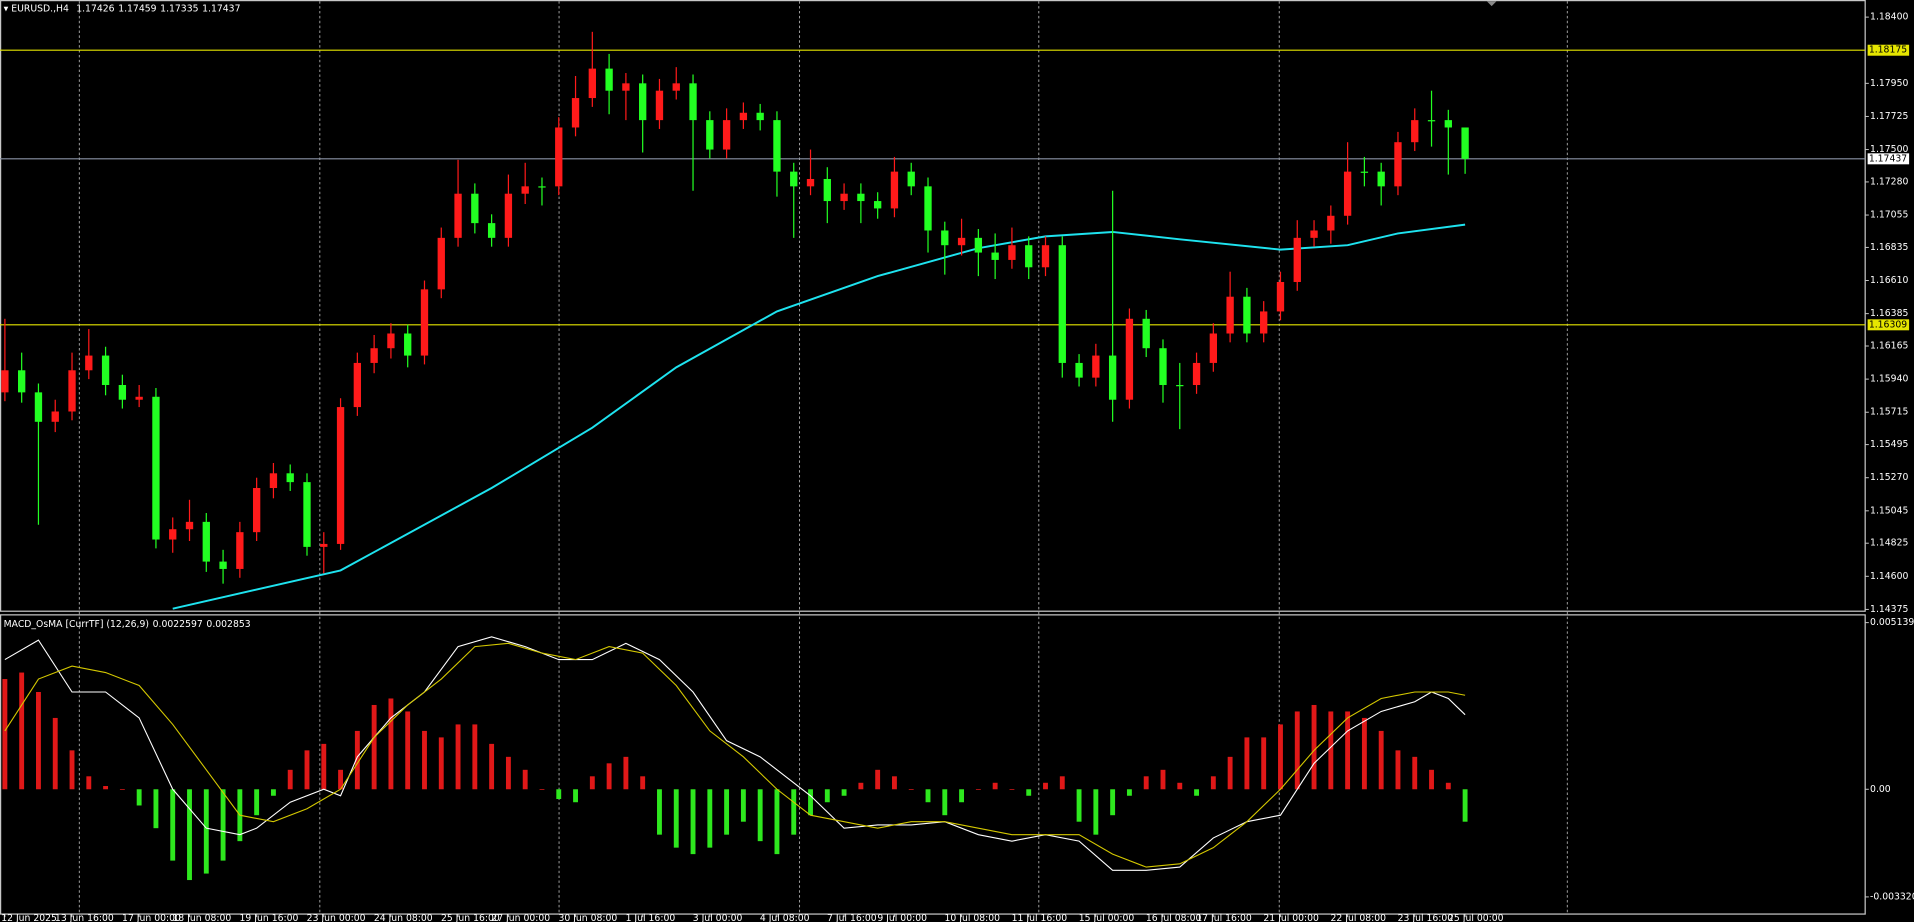 This screenshot has height=922, width=1914. Describe the element at coordinates (1476, 917) in the screenshot. I see `x-tick-label: 25 Jul 00:00` at that location.